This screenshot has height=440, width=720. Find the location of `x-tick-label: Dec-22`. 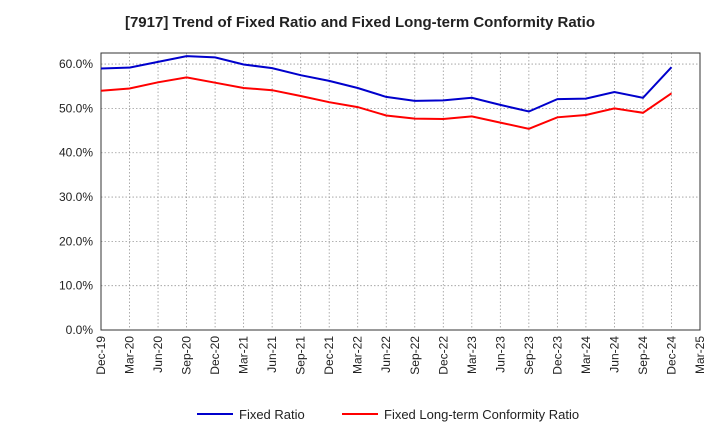

x-tick-label: Dec-22 is located at coordinates (443, 355).